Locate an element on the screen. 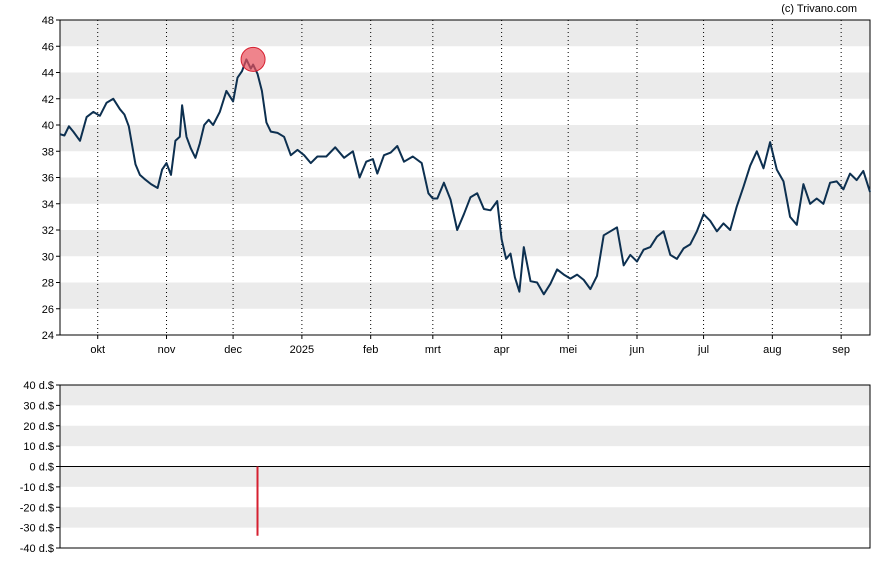 The image size is (888, 565). x-tick-label: aug is located at coordinates (772, 350).